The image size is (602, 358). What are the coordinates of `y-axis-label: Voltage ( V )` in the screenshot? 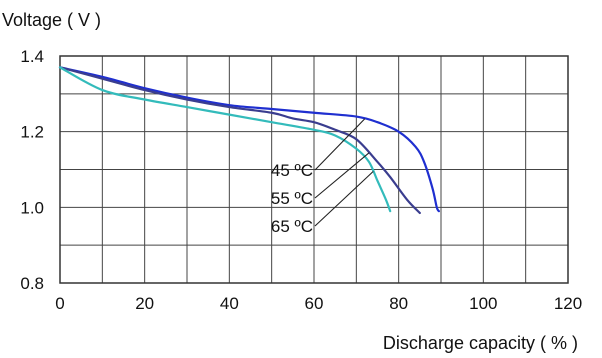 It's located at (51, 20).